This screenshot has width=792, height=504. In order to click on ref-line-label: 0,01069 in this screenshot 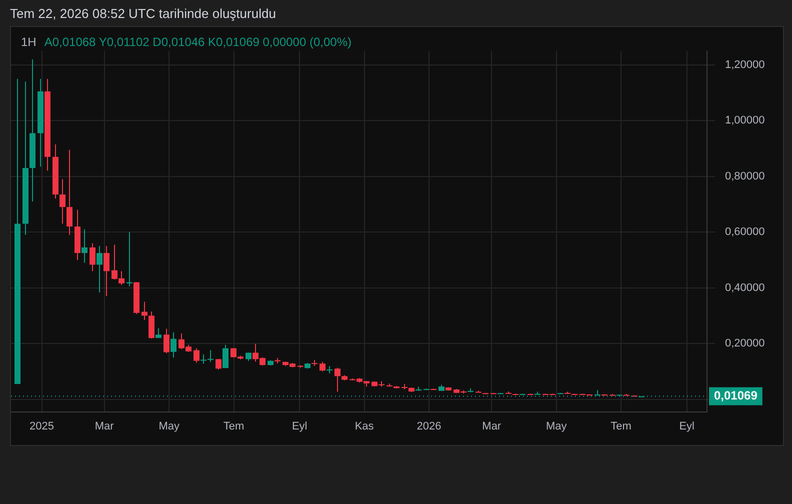, I will do `click(736, 395)`.